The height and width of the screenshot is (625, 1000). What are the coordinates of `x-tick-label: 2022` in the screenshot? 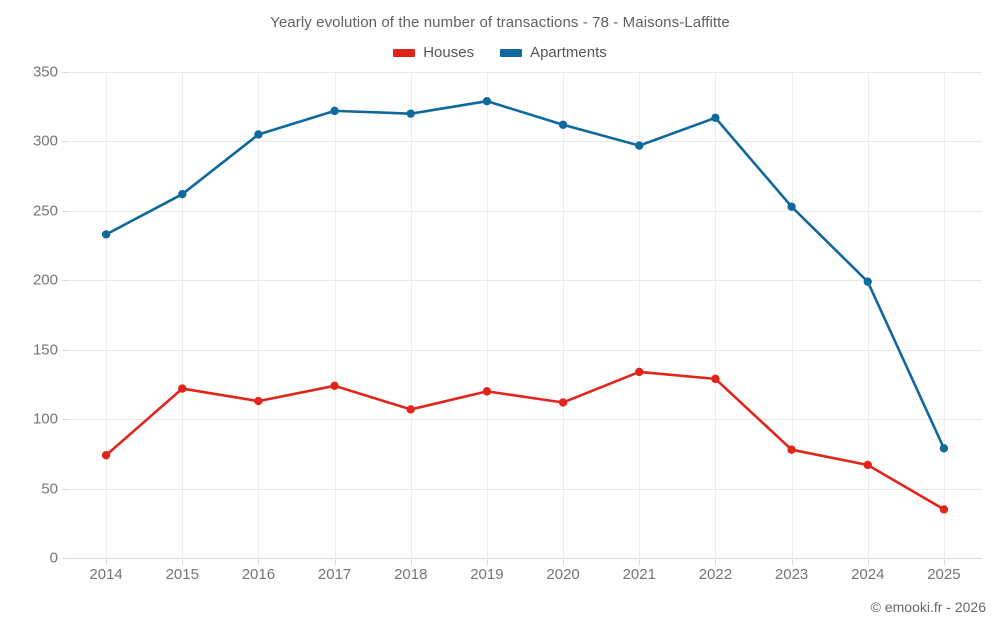 It's located at (715, 574).